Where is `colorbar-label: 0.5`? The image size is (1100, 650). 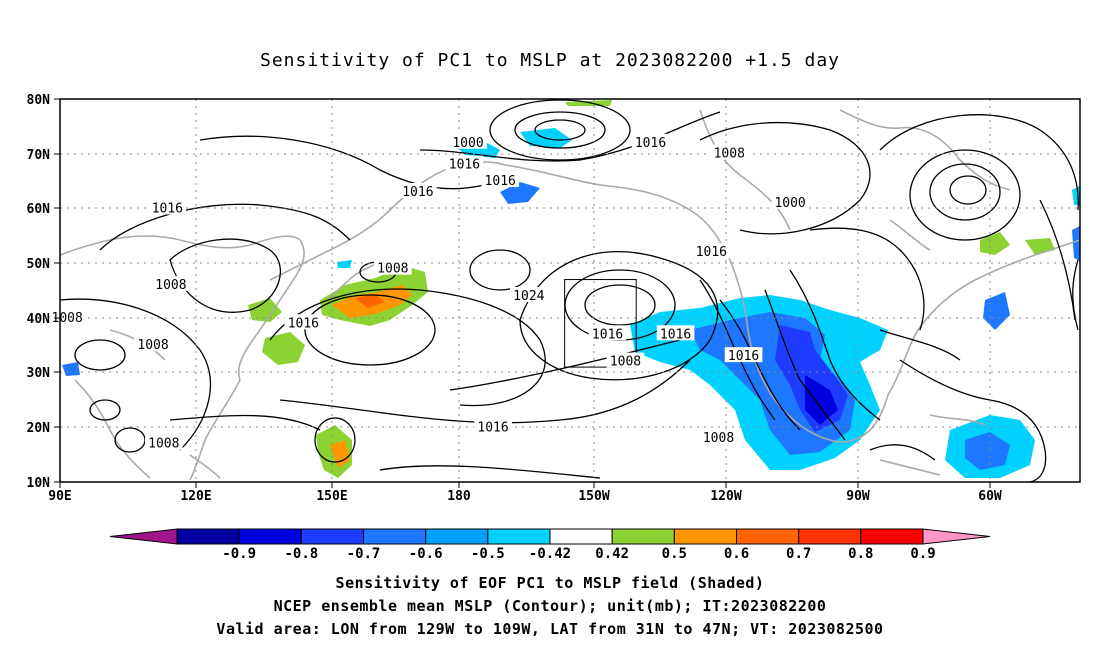
colorbar-label: 0.5 is located at coordinates (674, 554).